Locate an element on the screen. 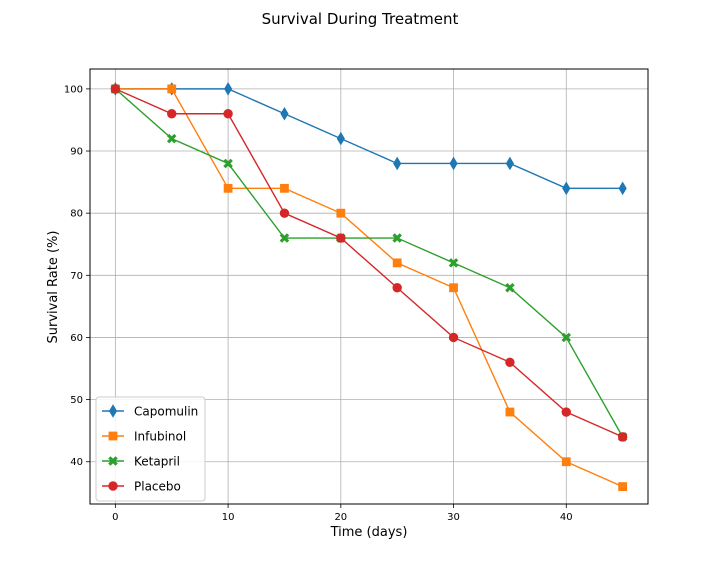  y-tick-label: 80 is located at coordinates (76, 214).